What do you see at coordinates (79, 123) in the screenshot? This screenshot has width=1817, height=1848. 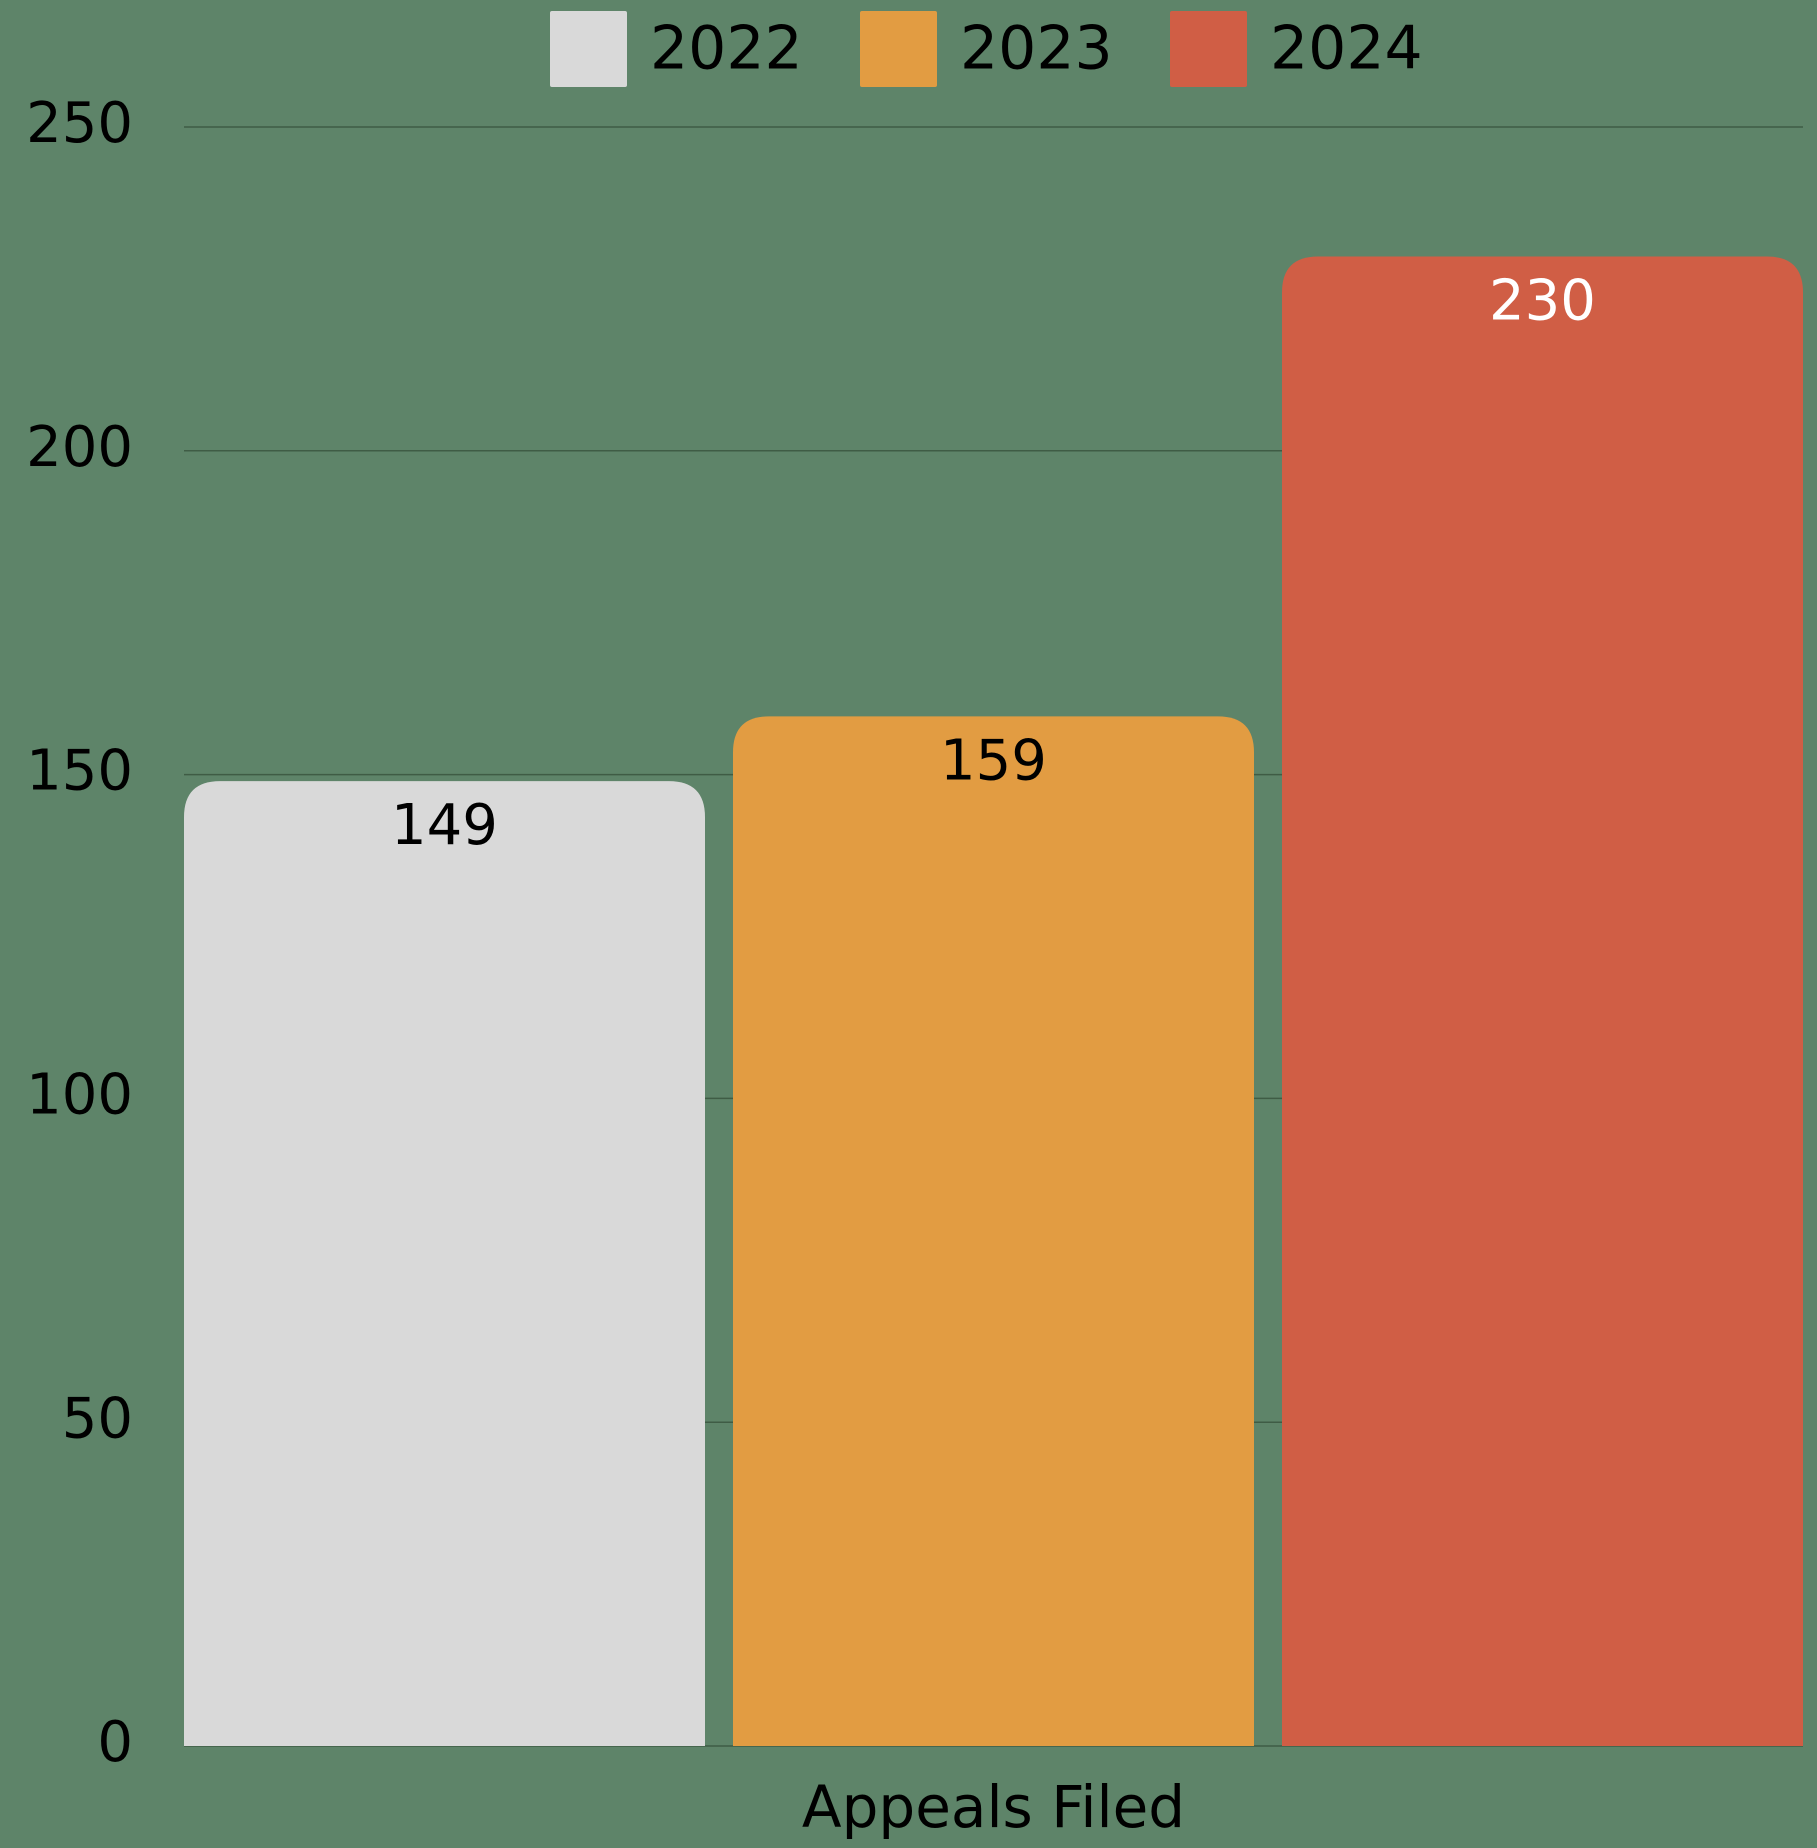 I see `y-tick-label: 250` at bounding box center [79, 123].